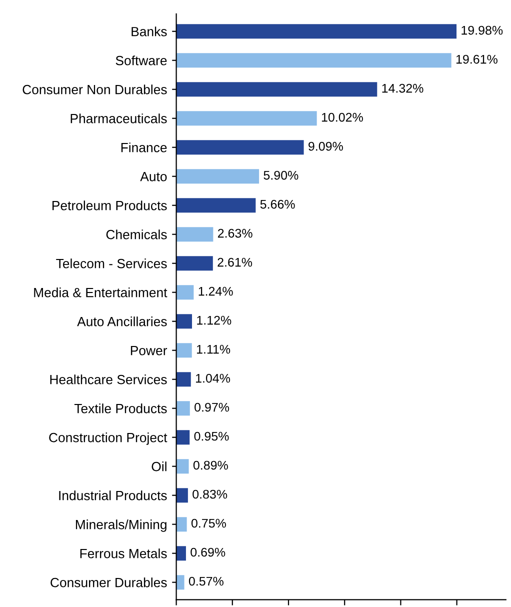  What do you see at coordinates (159, 467) in the screenshot?
I see `y-tick-label: Oil` at bounding box center [159, 467].